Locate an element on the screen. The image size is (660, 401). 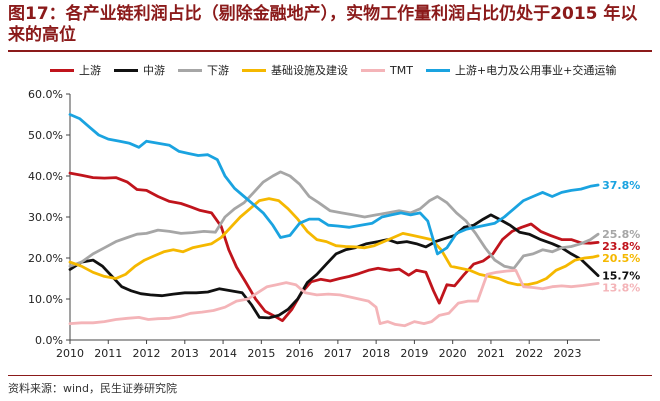
x-tick-label: 2015 is located at coordinates (261, 353).